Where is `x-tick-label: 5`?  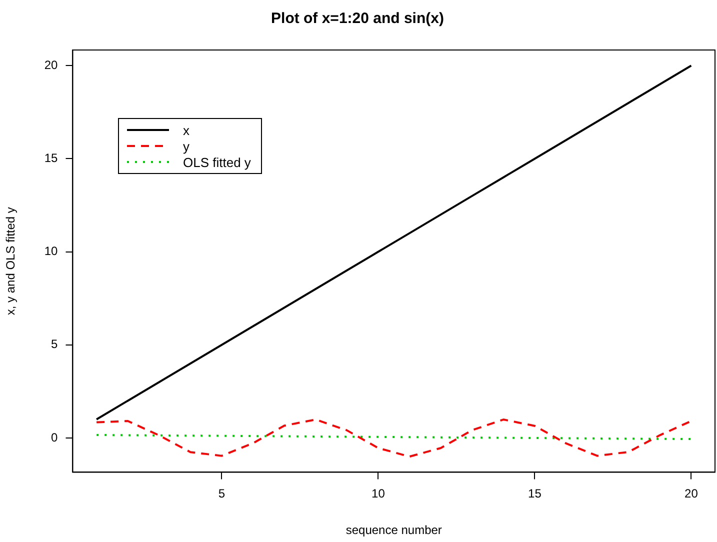 x-tick-label: 5 is located at coordinates (222, 493).